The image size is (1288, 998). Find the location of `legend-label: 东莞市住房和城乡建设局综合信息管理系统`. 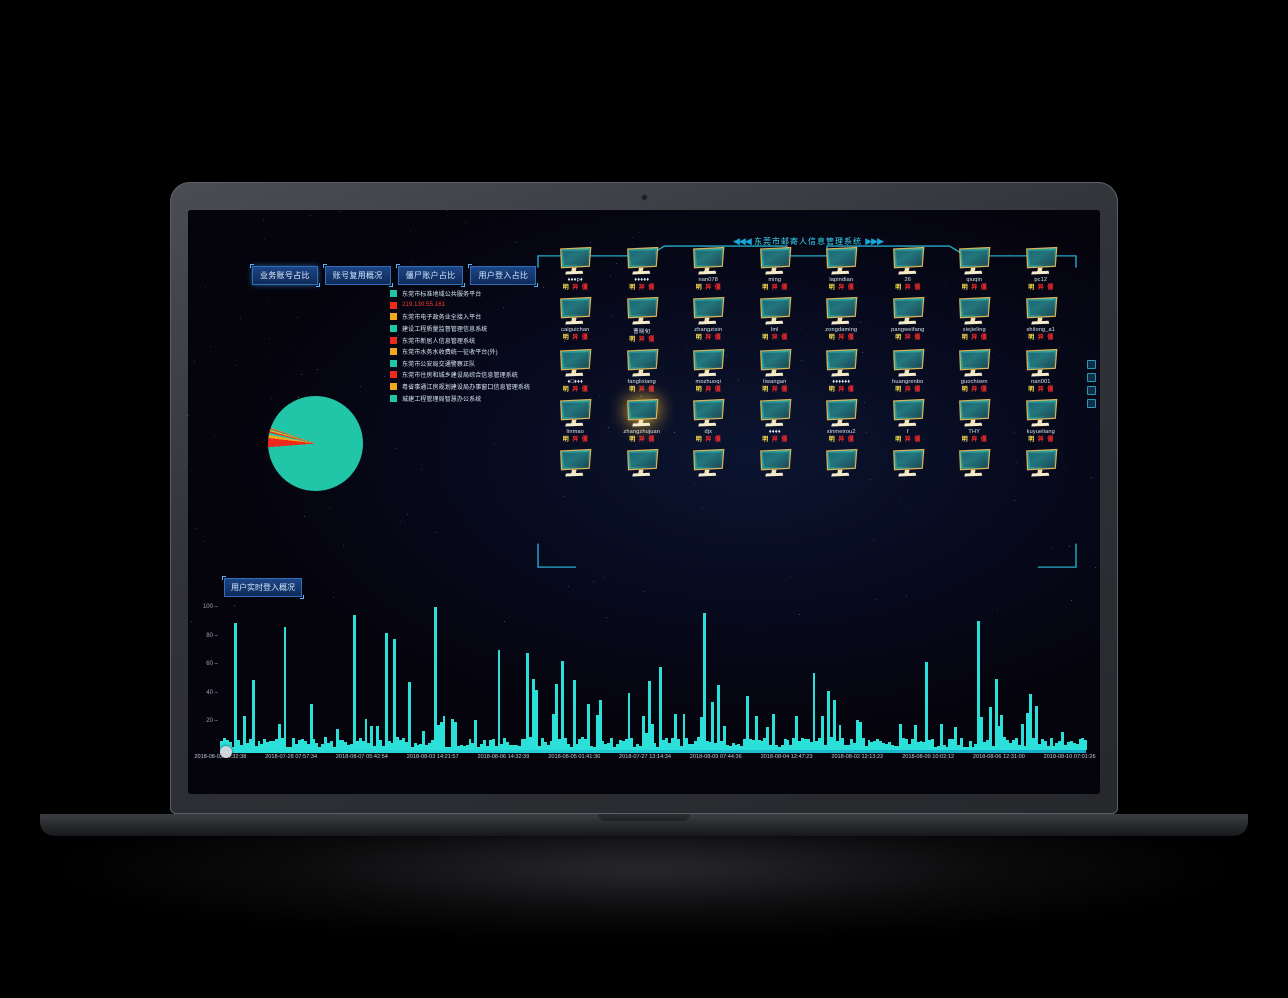

legend-label: 东莞市住房和城乡建设局综合信息管理系统 is located at coordinates (460, 376).